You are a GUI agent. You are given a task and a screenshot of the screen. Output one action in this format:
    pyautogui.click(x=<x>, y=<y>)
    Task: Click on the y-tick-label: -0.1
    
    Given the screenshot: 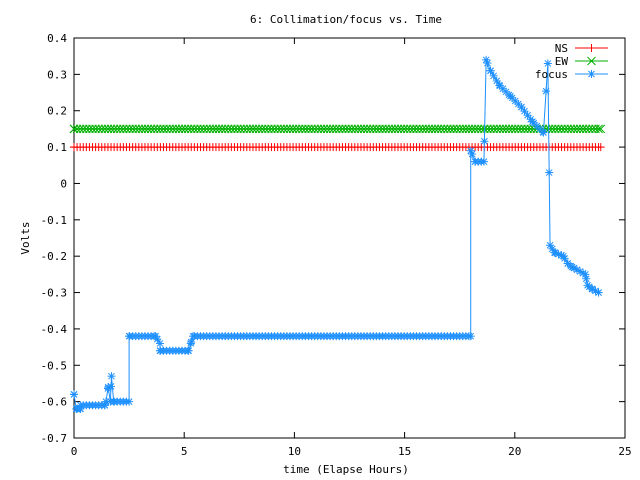 What is the action you would take?
    pyautogui.click(x=54, y=220)
    